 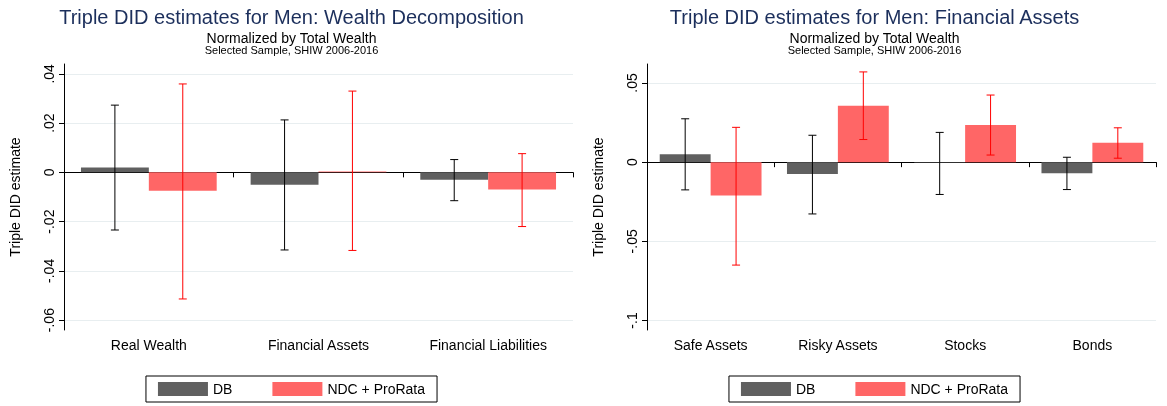 What do you see at coordinates (49, 73) in the screenshot?
I see `y-tick-label: .04` at bounding box center [49, 73].